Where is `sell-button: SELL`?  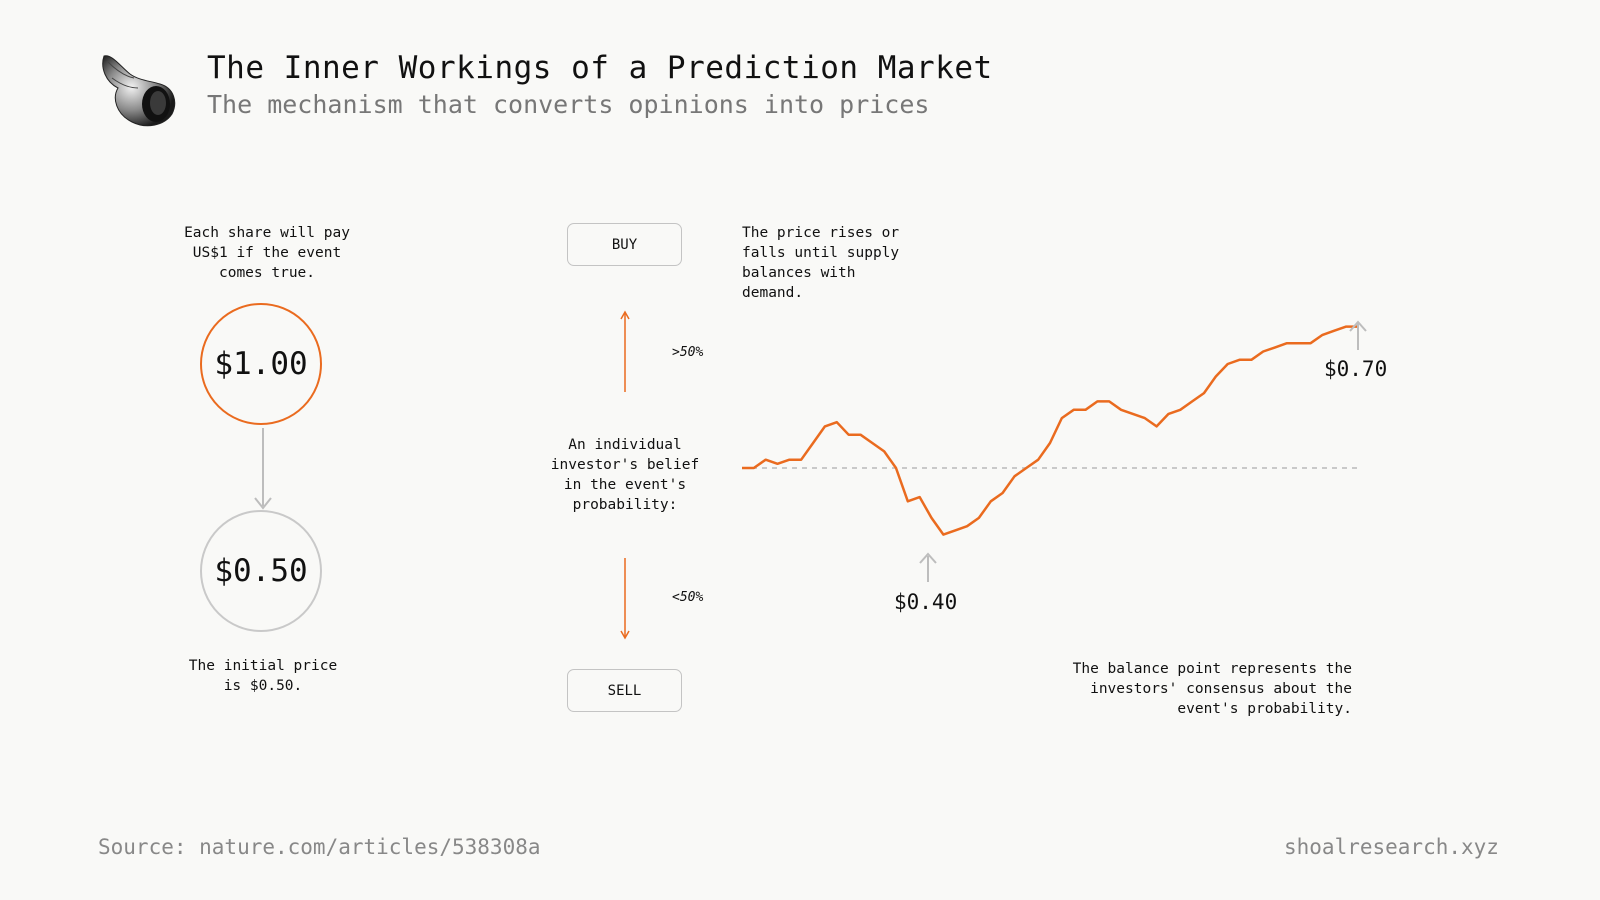
sell-button: SELL is located at coordinates (624, 690).